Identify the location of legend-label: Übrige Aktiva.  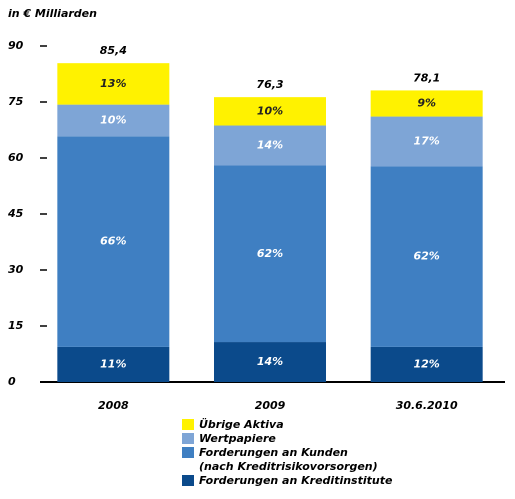
(241, 424).